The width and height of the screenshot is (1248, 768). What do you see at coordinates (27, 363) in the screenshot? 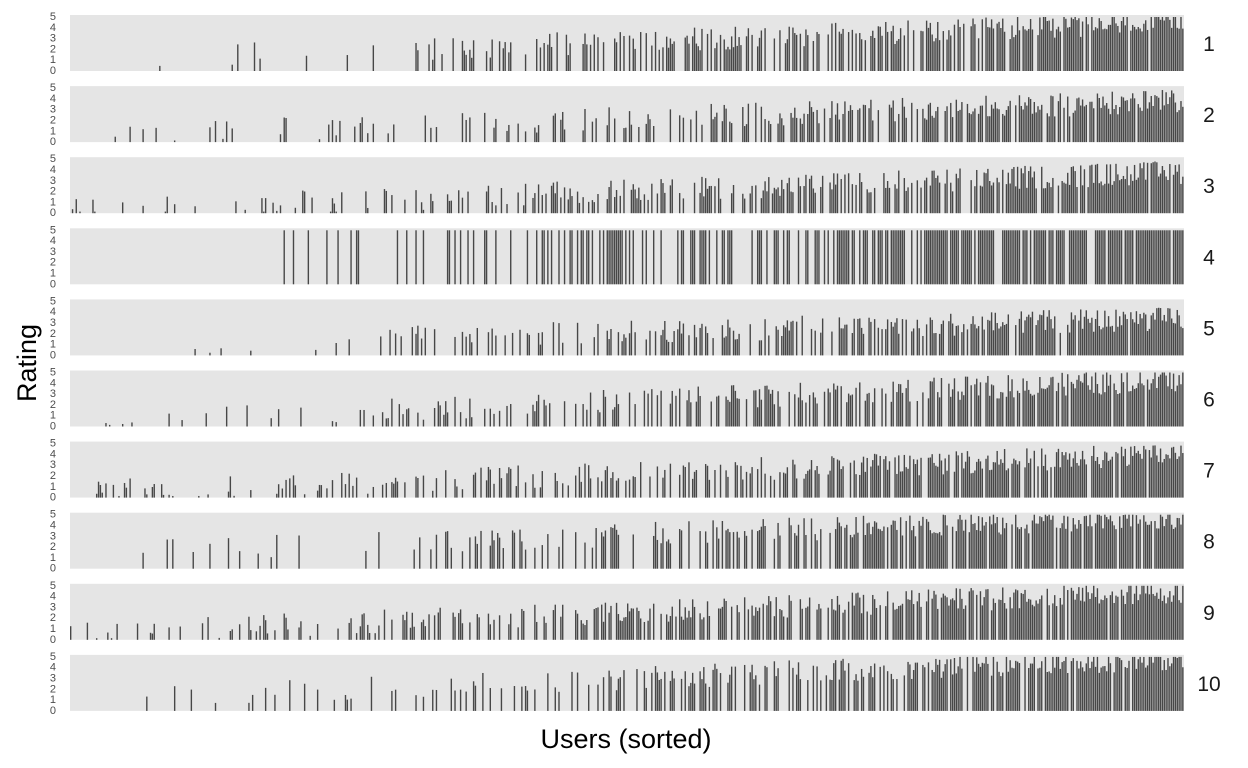
I see `y-axis-title: Rating` at bounding box center [27, 363].